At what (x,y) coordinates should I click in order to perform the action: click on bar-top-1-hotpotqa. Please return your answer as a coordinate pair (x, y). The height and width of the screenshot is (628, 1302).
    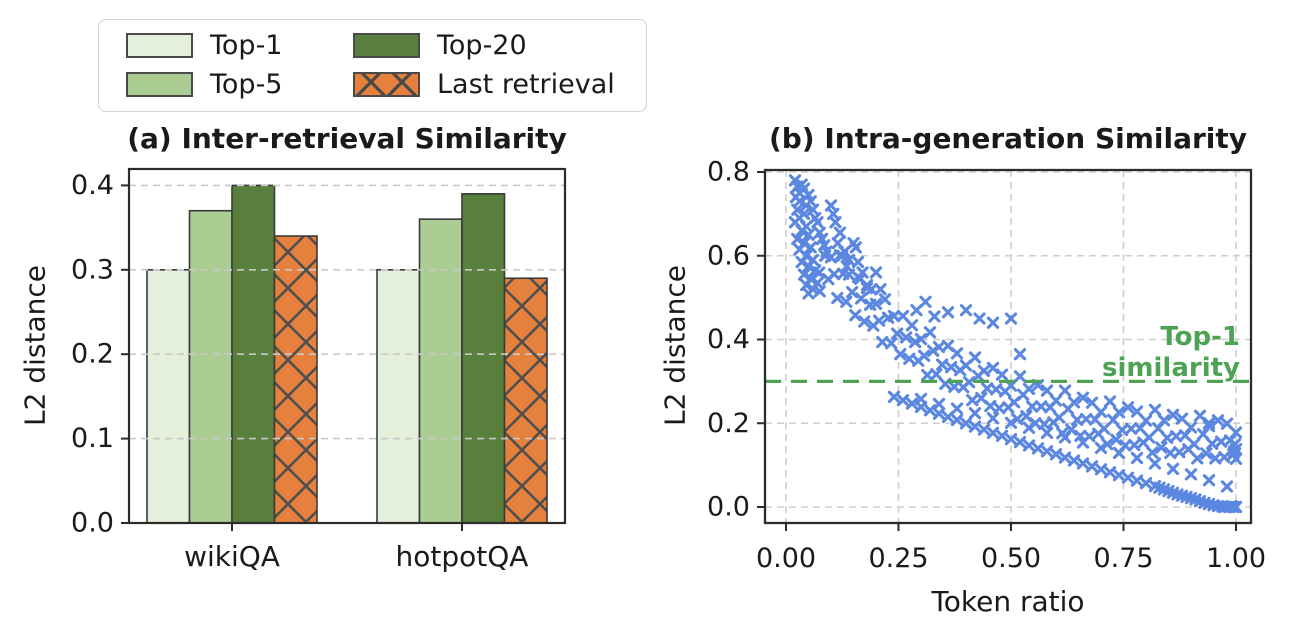
    Looking at the image, I should click on (398, 396).